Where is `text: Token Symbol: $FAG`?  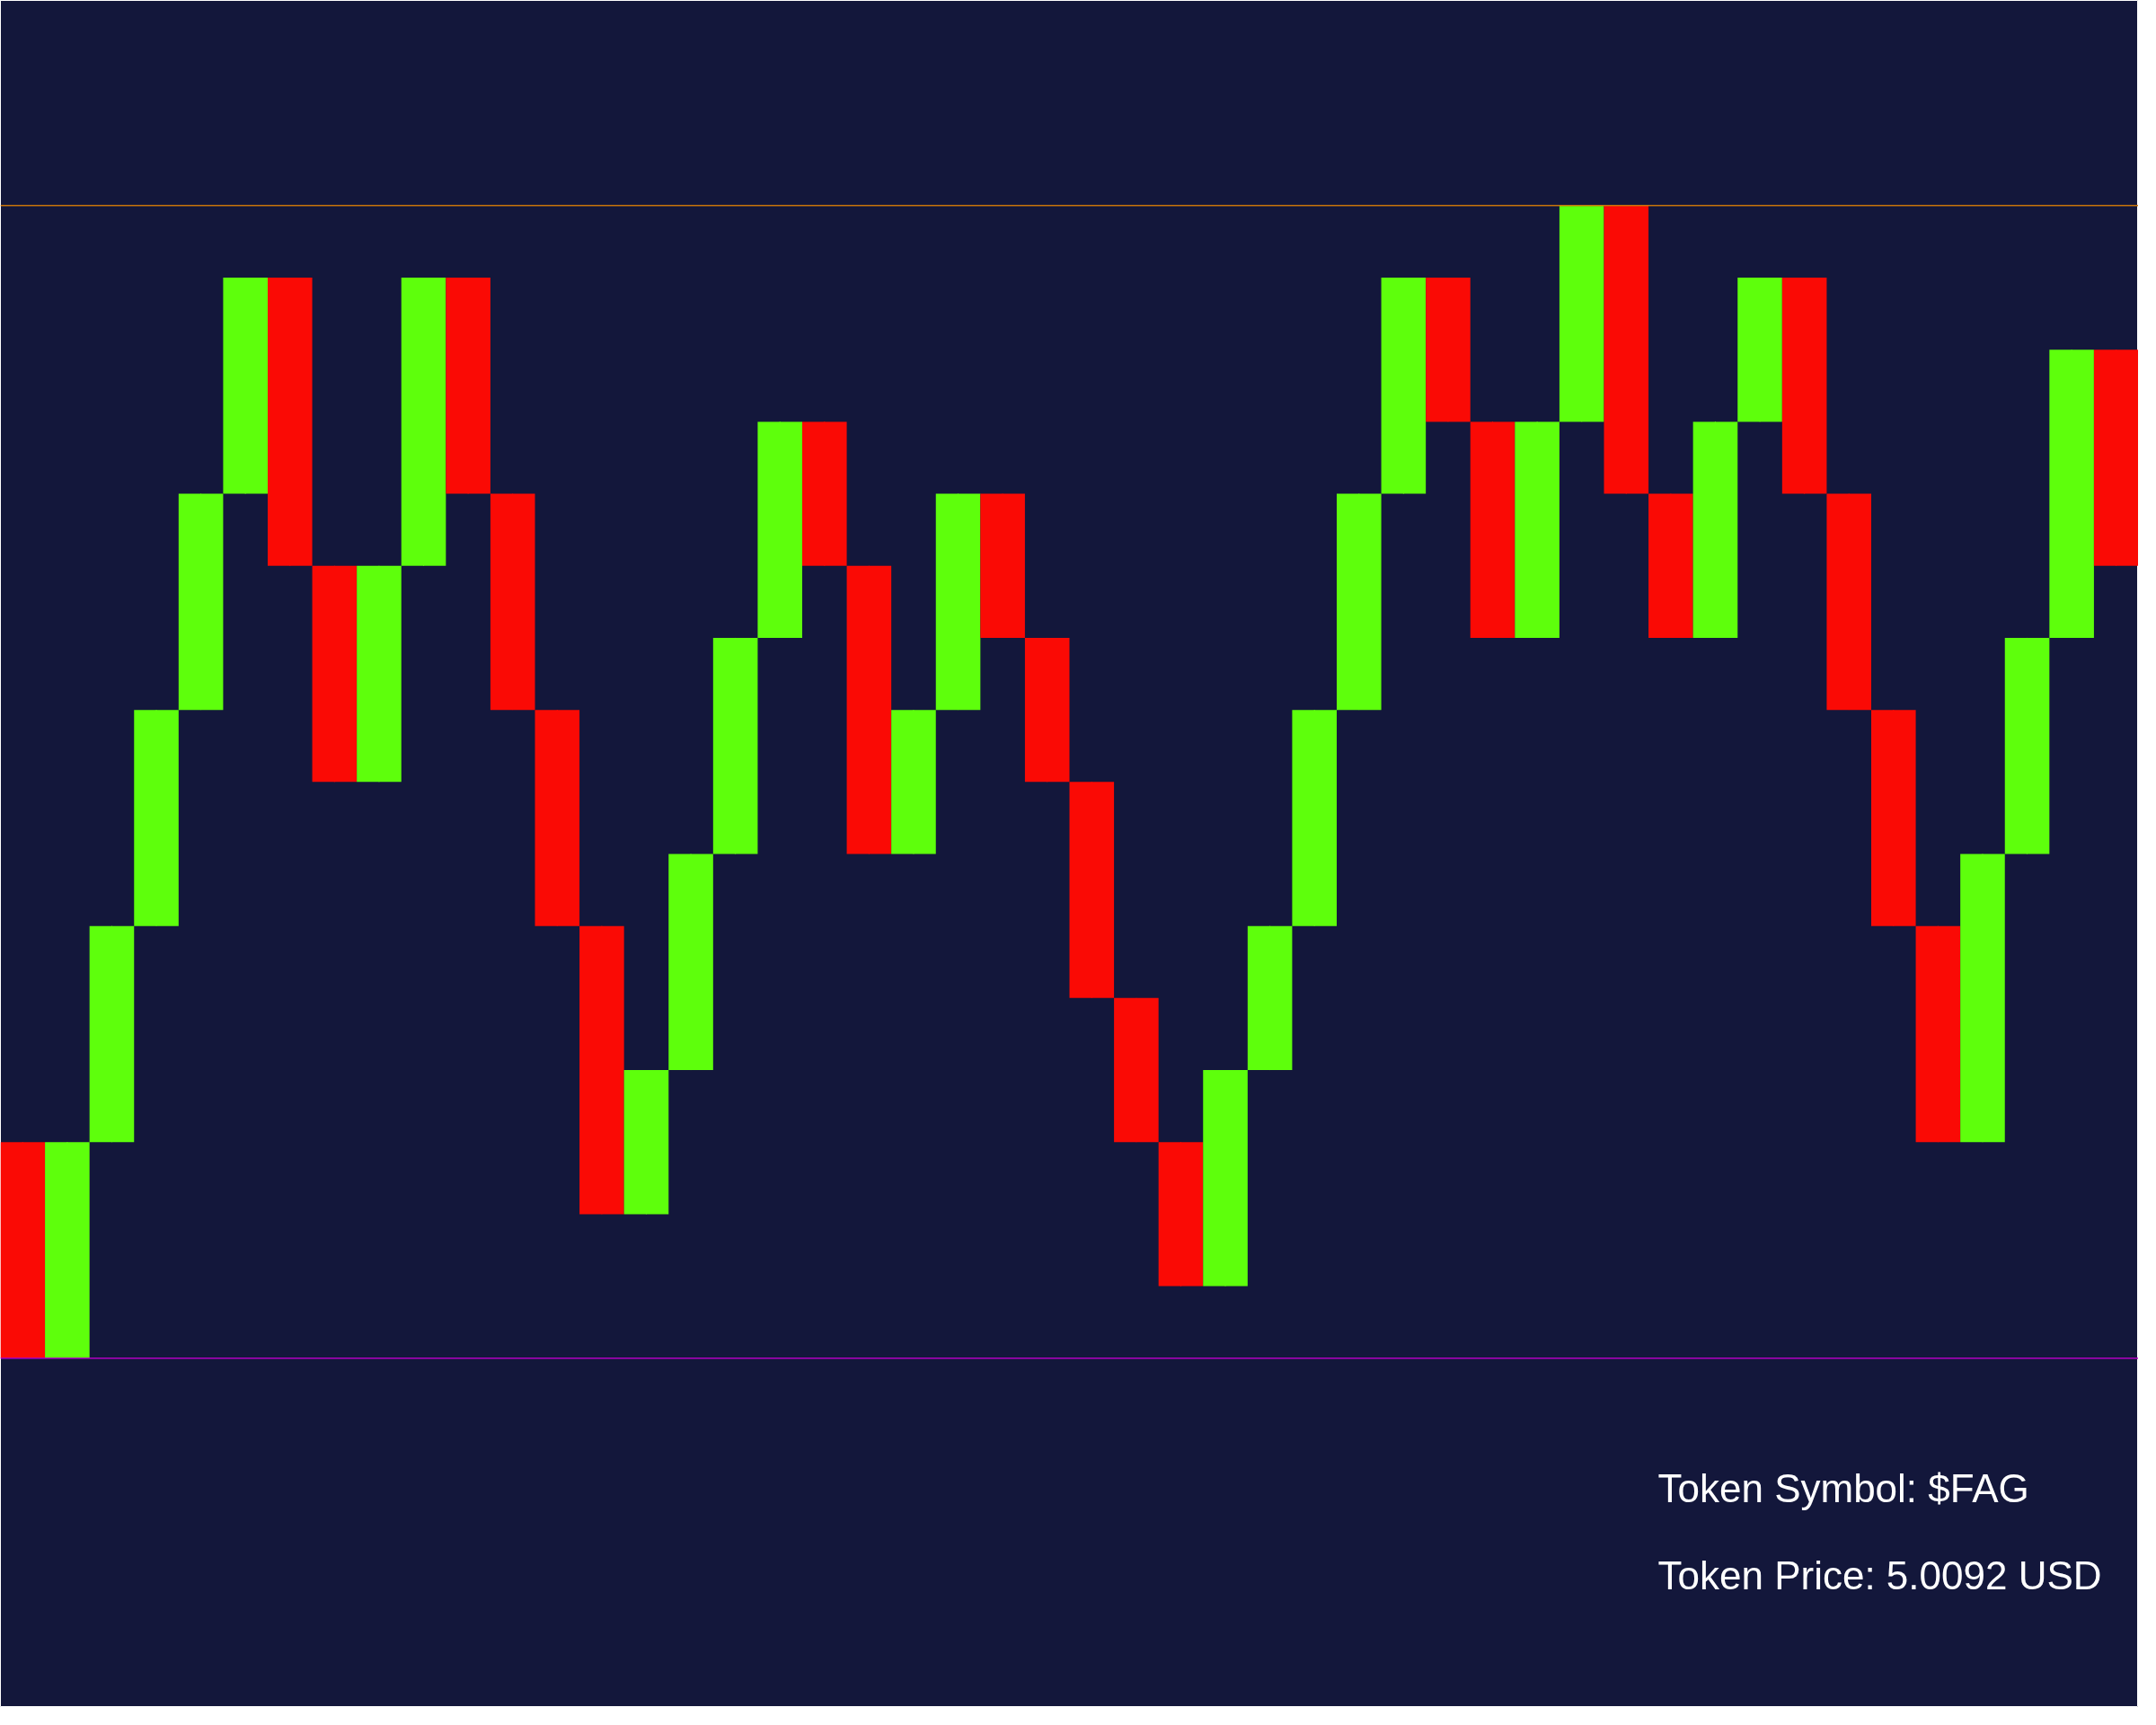
text: Token Symbol: $FAG is located at coordinates (1843, 1487).